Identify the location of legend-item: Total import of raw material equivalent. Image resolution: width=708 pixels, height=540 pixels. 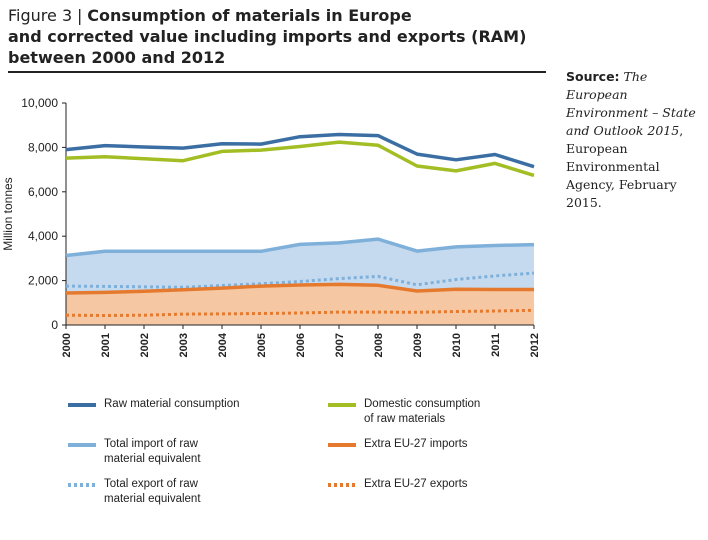
(161, 452).